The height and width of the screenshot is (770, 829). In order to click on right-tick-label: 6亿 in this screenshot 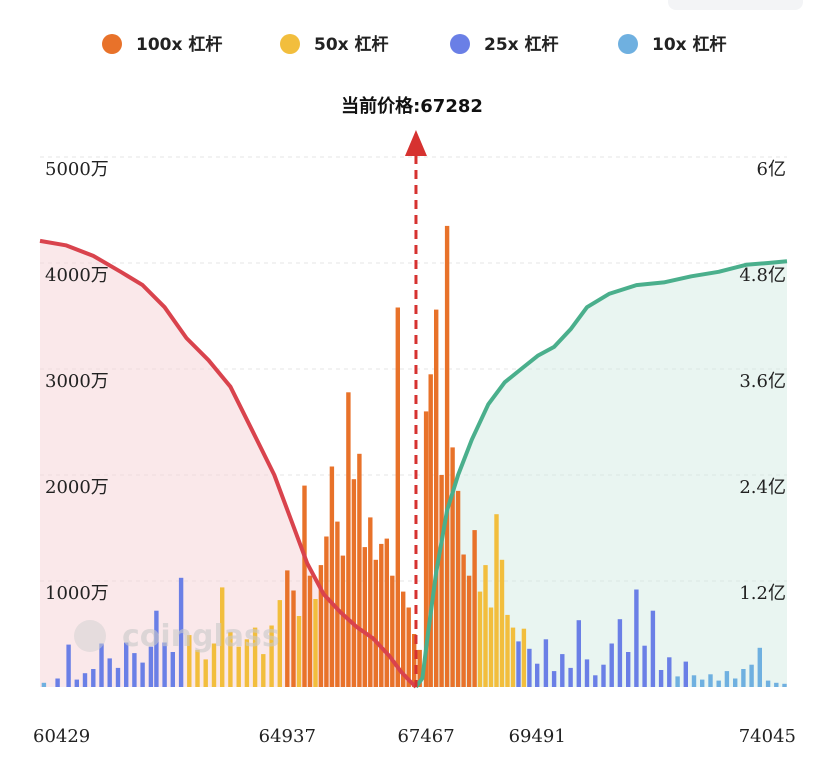, I will do `click(771, 169)`.